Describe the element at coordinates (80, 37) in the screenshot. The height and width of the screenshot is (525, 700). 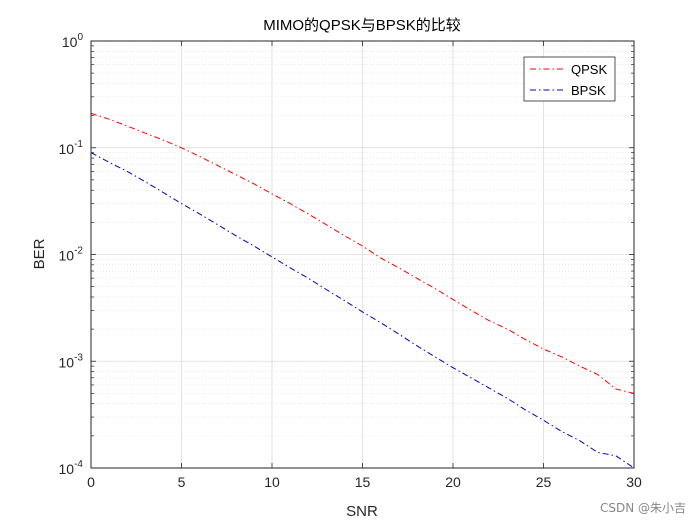
I see `y-tick-exponent: 0` at that location.